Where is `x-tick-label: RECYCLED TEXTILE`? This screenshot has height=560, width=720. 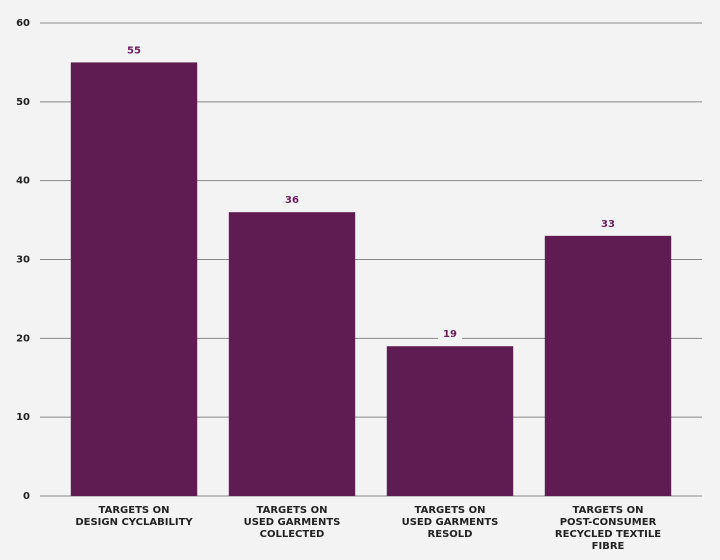
x-tick-label: RECYCLED TEXTILE is located at coordinates (608, 534).